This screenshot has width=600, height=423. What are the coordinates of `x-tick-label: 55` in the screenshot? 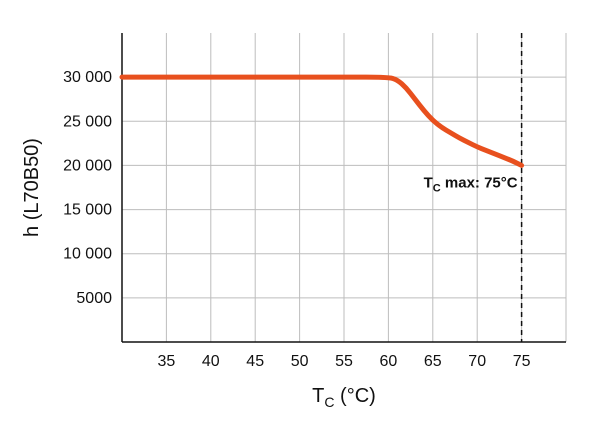 It's located at (344, 361).